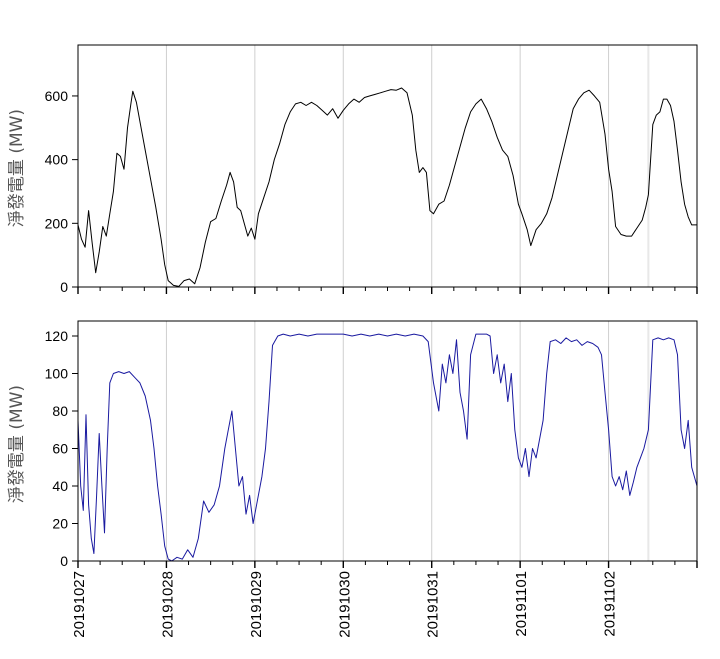  What do you see at coordinates (167, 604) in the screenshot?
I see `xtick-label-20191028: 20191028` at bounding box center [167, 604].